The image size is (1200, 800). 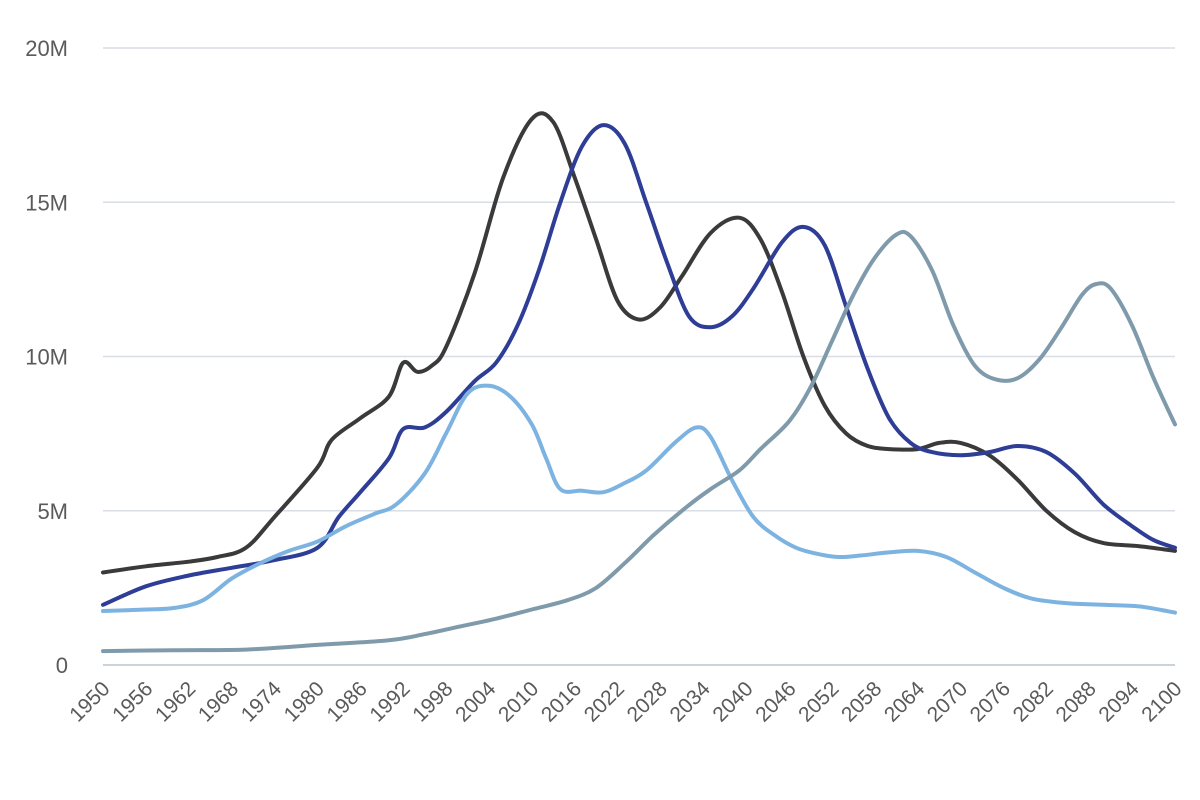 I want to click on x-tick-label: 1956, so click(x=132, y=701).